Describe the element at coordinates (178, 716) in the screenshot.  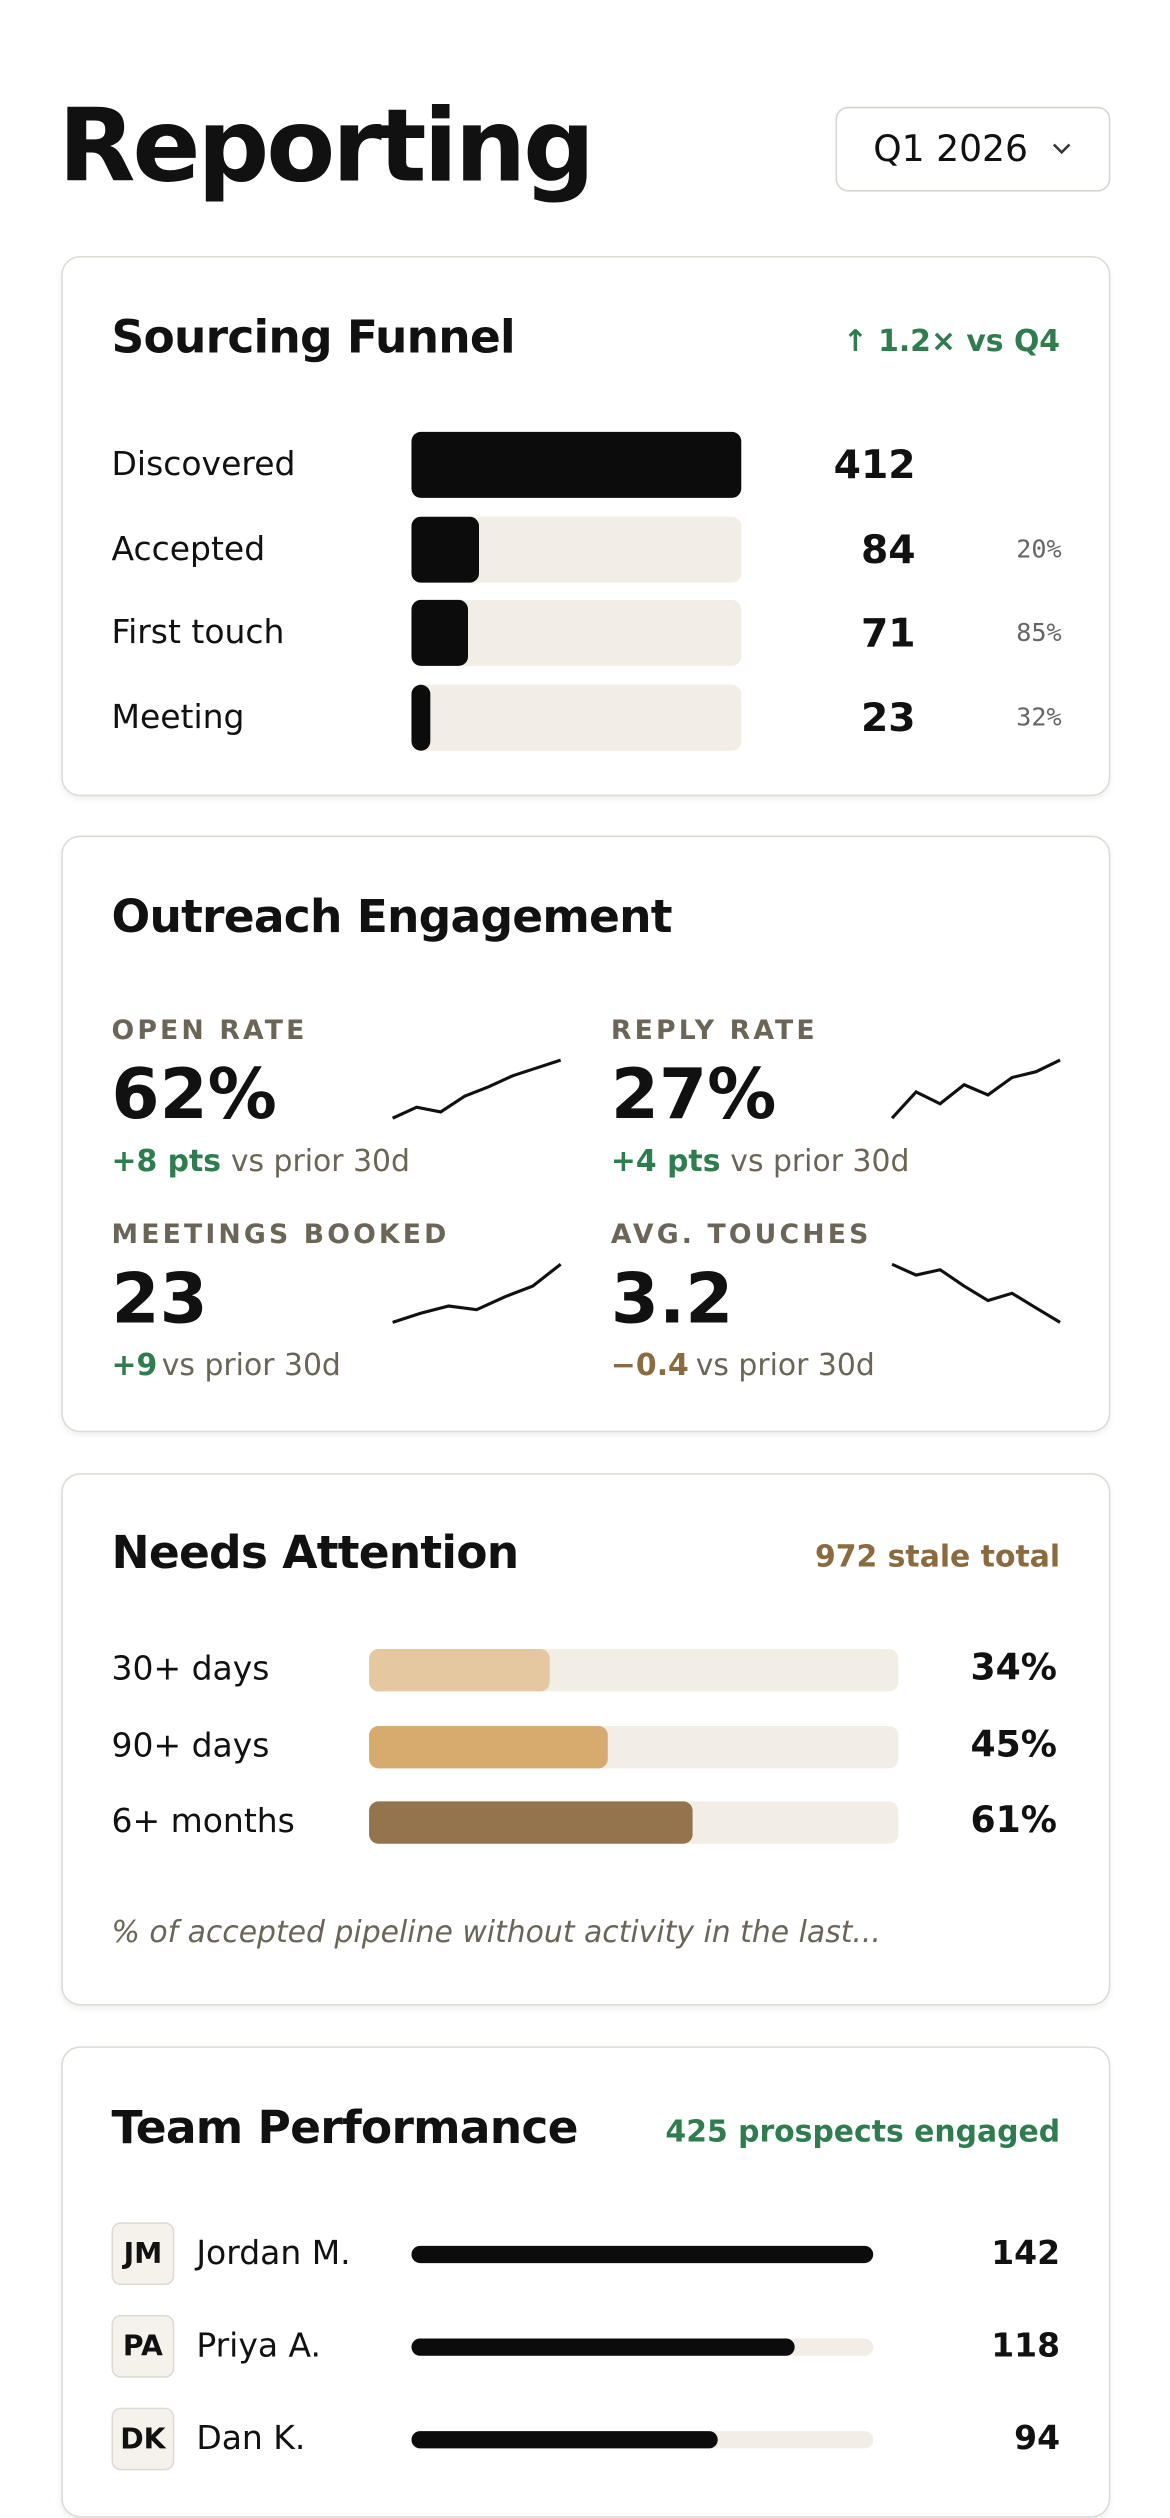
I see `row-label: Meeting` at that location.